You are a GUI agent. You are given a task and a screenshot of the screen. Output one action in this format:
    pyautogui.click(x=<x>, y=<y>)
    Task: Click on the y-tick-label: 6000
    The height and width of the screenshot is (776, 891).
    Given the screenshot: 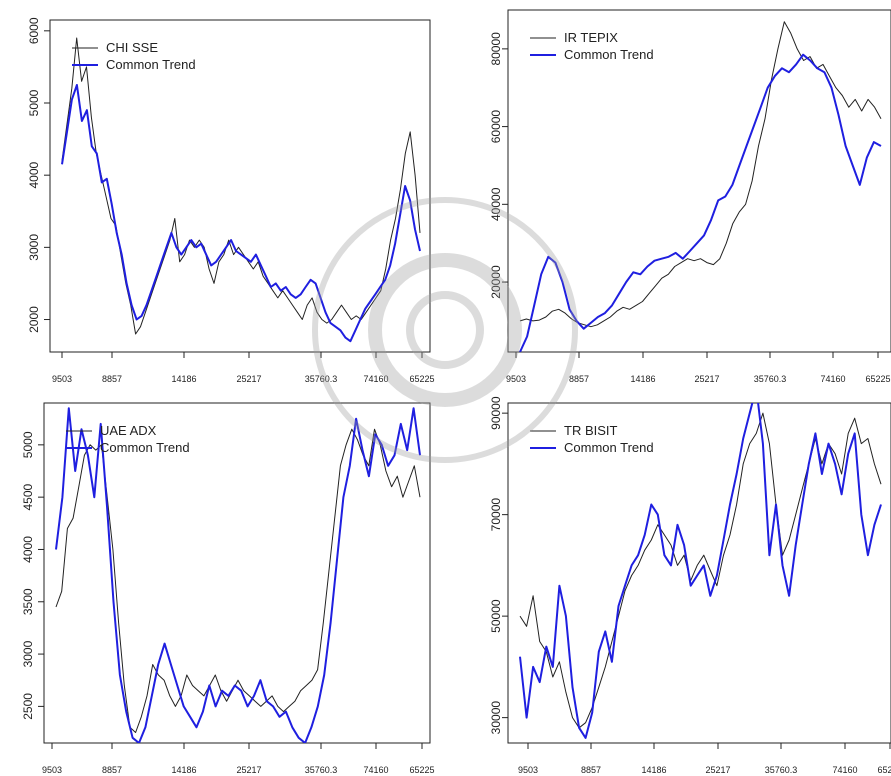 What is the action you would take?
    pyautogui.click(x=34, y=30)
    